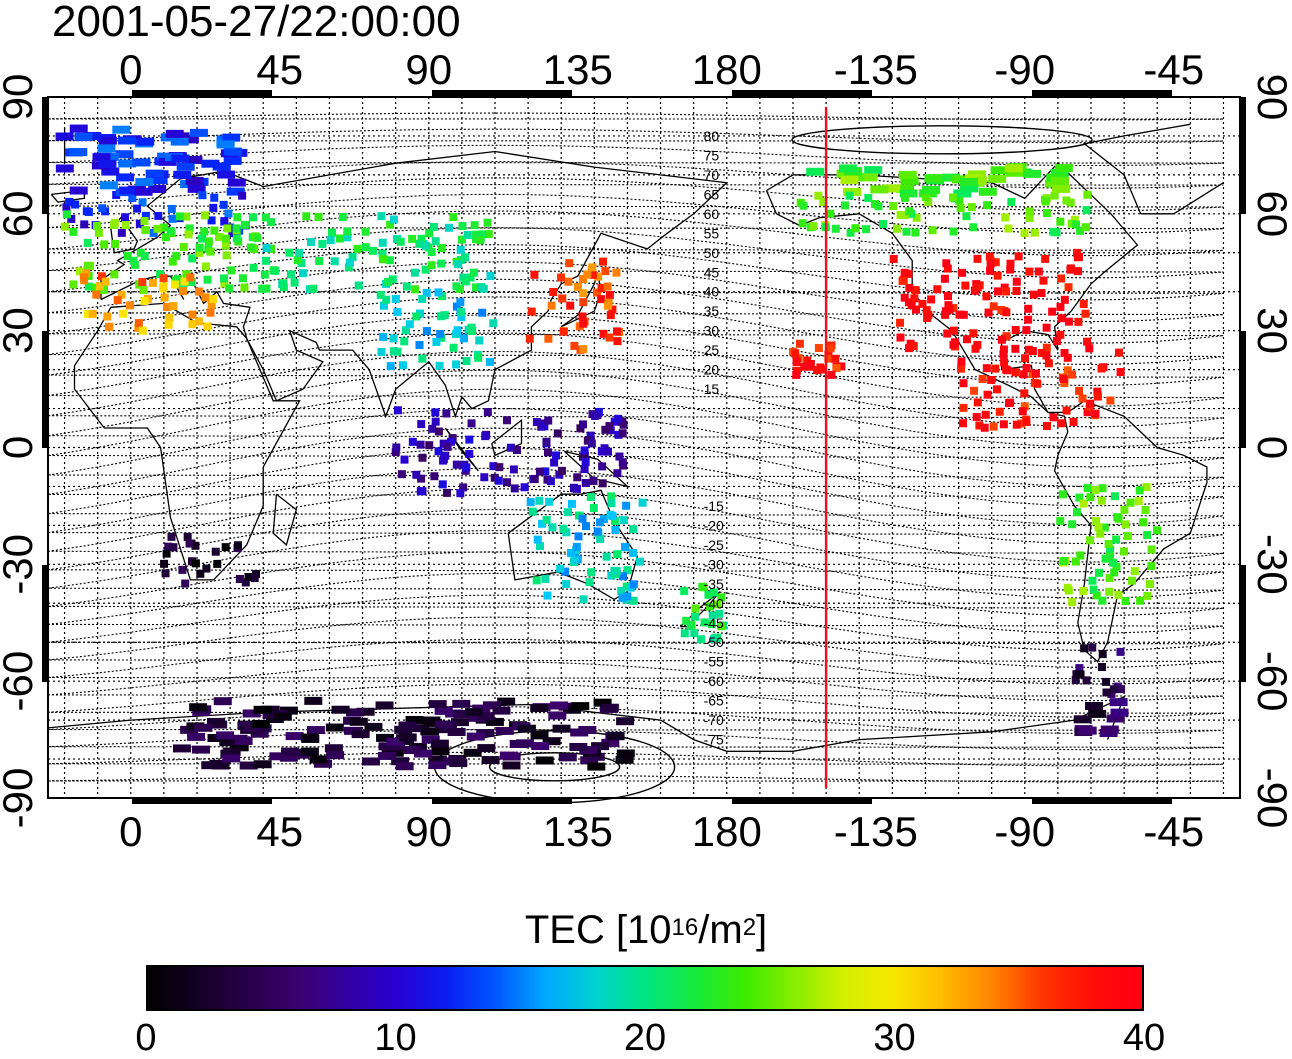 The width and height of the screenshot is (1292, 1059). What do you see at coordinates (714, 642) in the screenshot?
I see `contour-label: -50` at bounding box center [714, 642].